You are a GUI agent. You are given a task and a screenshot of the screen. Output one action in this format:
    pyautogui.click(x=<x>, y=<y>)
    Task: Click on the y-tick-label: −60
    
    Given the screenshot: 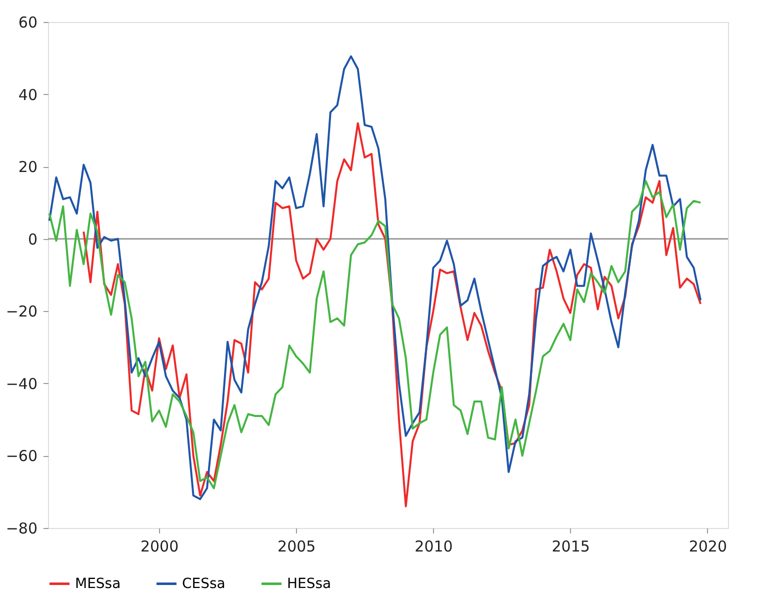 What is the action you would take?
    pyautogui.click(x=22, y=456)
    